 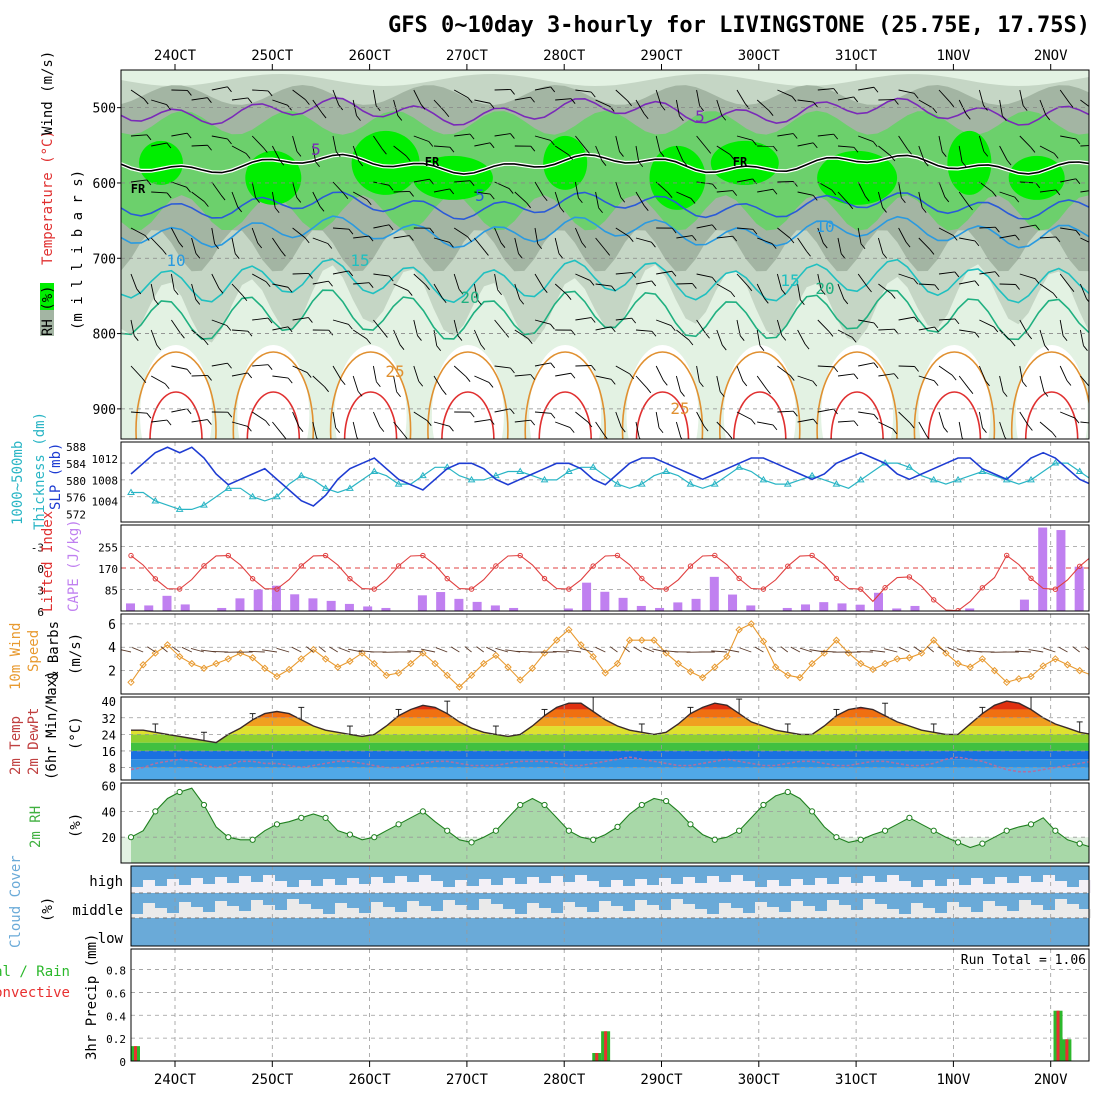 What do you see at coordinates (112, 769) in the screenshot?
I see `temp-tick: 8` at bounding box center [112, 769].